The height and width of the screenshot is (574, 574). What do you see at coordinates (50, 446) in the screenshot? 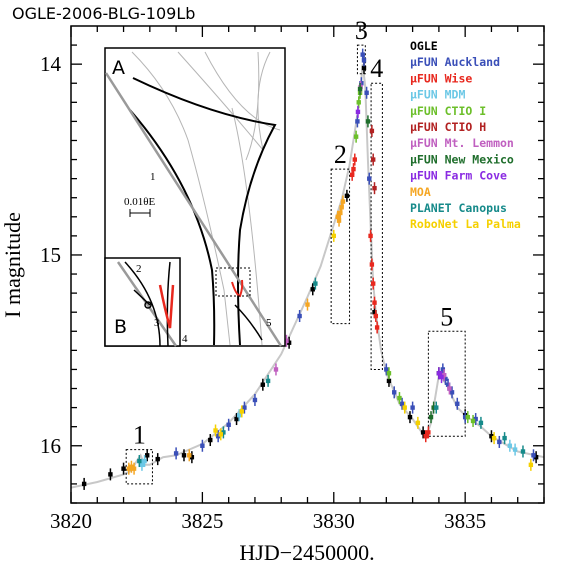
I see `y-tick-label: 16` at bounding box center [50, 446].